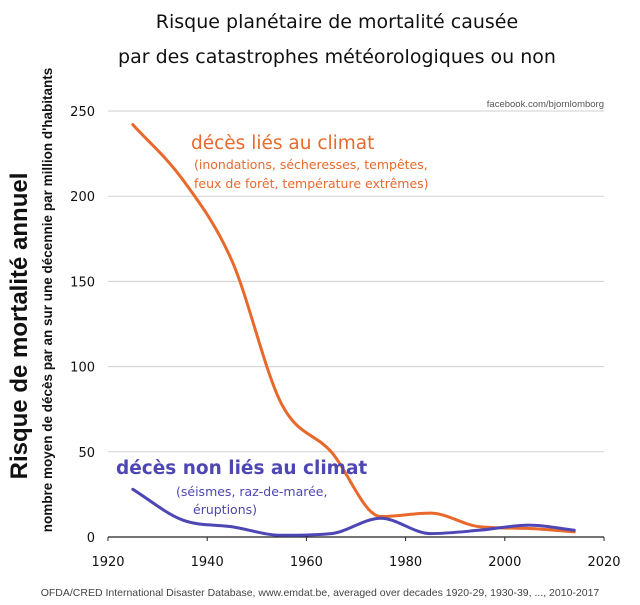  What do you see at coordinates (311, 164) in the screenshot?
I see `annotation-climate-sub-1: (inondations, sécheresses, tempêtes,` at bounding box center [311, 164].